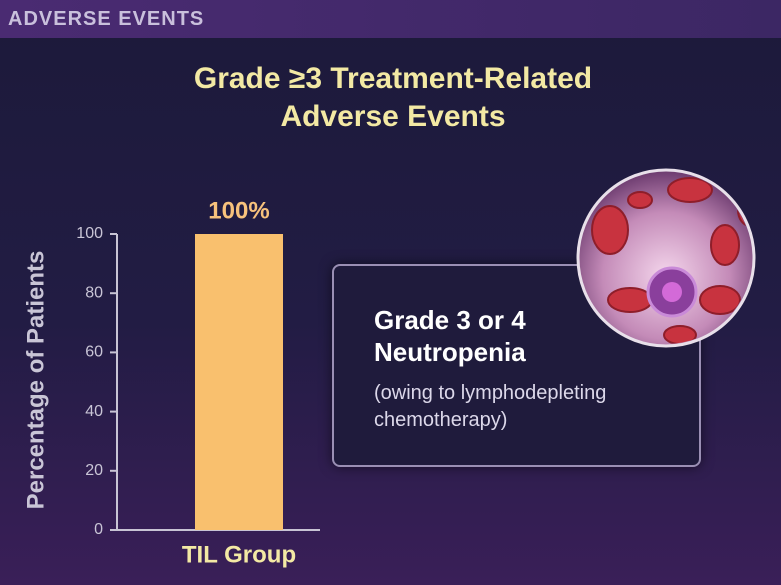 The image size is (781, 585). Describe the element at coordinates (98, 529) in the screenshot. I see `y-tick-label: 0` at that location.